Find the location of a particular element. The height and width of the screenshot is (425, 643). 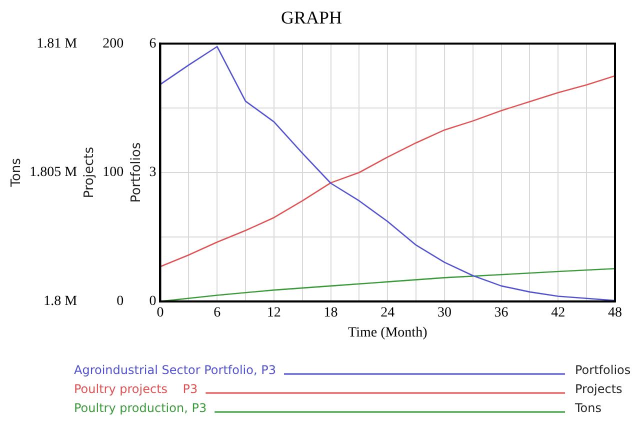

y3-tick-label: 1.8 M is located at coordinates (61, 302).